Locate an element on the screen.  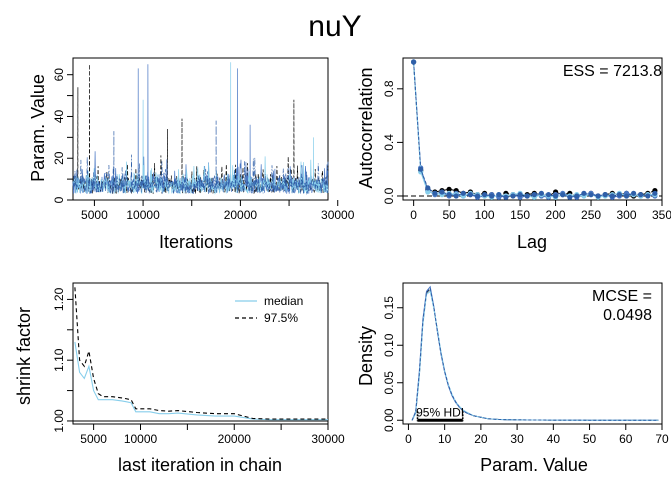
acf-series-1-line is located at coordinates (534, 129).